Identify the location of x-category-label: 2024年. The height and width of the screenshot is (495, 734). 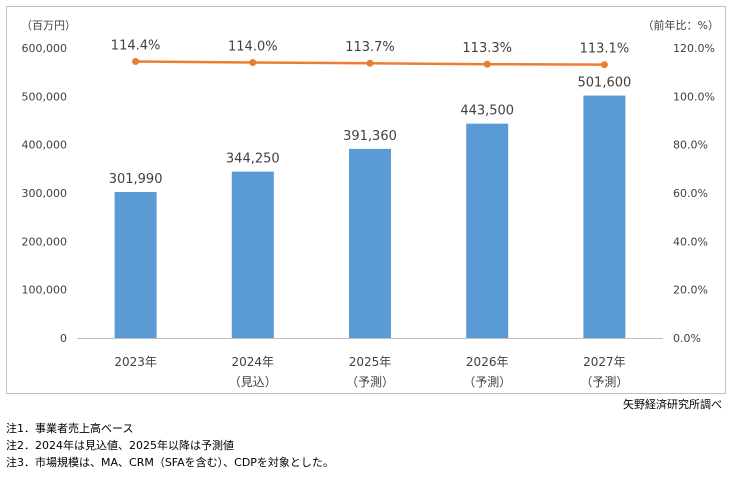
(253, 362).